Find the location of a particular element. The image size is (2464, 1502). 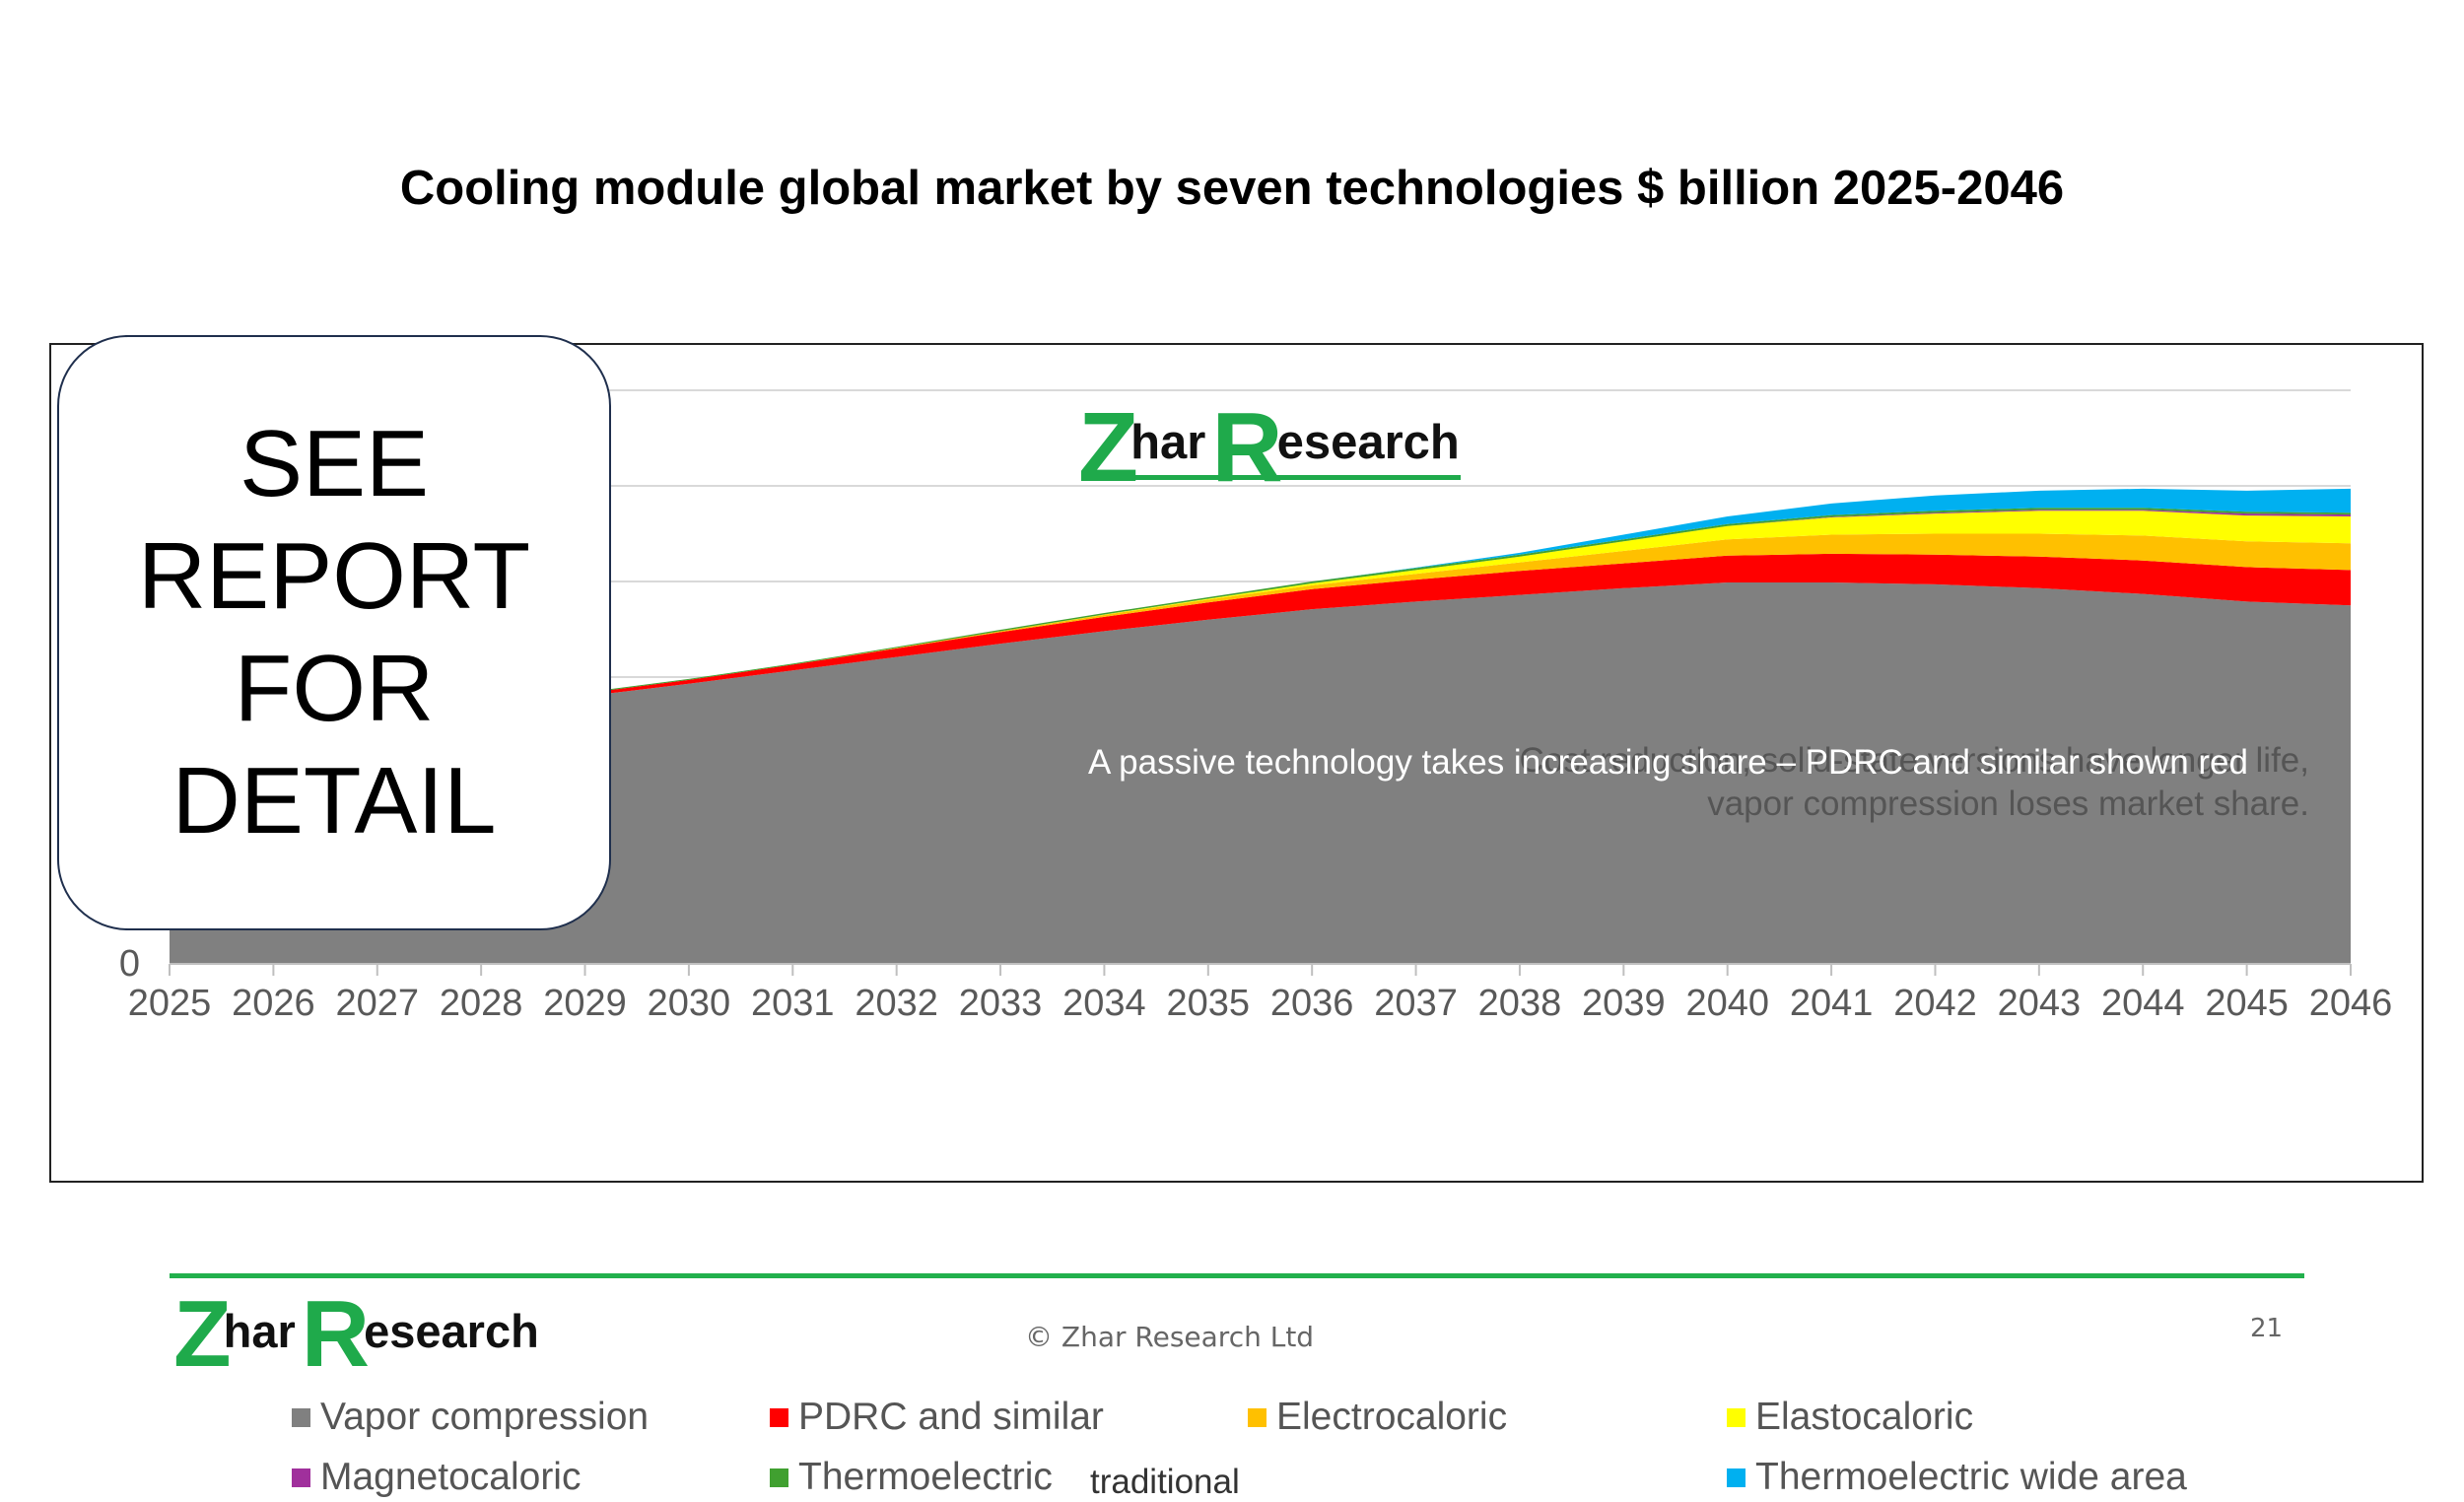

legend-item-thermoelectric: Thermoelectric is located at coordinates (911, 1477).